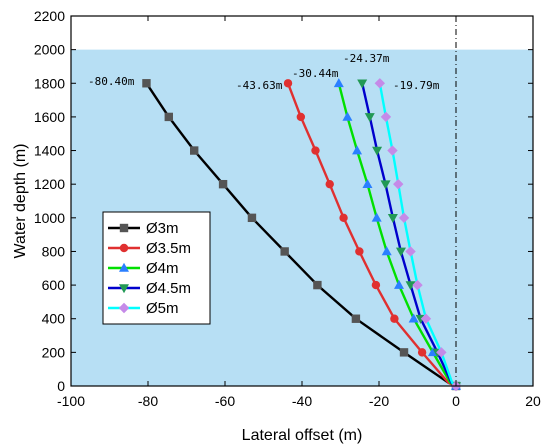 The image size is (550, 447). What do you see at coordinates (61, 386) in the screenshot?
I see `y-tick-label: 0` at bounding box center [61, 386].